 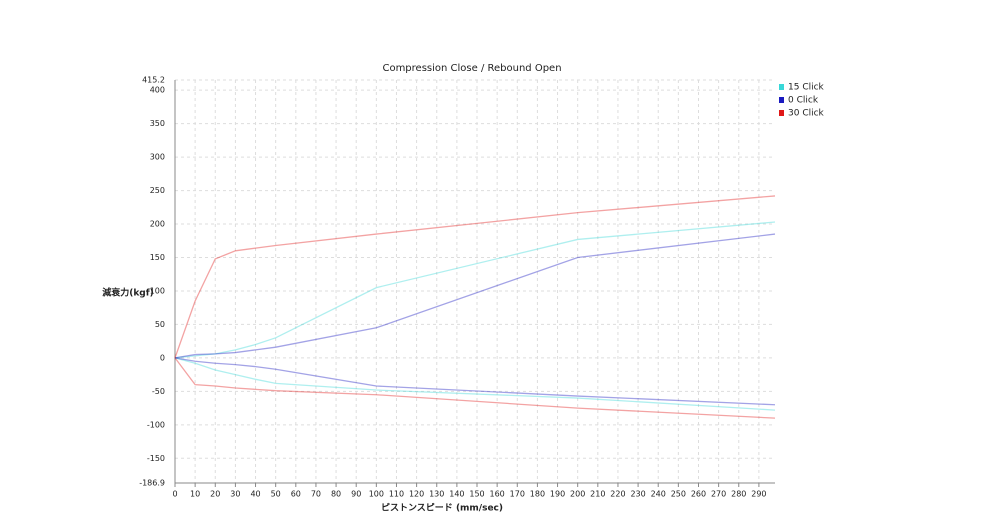 What do you see at coordinates (436, 494) in the screenshot?
I see `x-tick-label: 130` at bounding box center [436, 494].